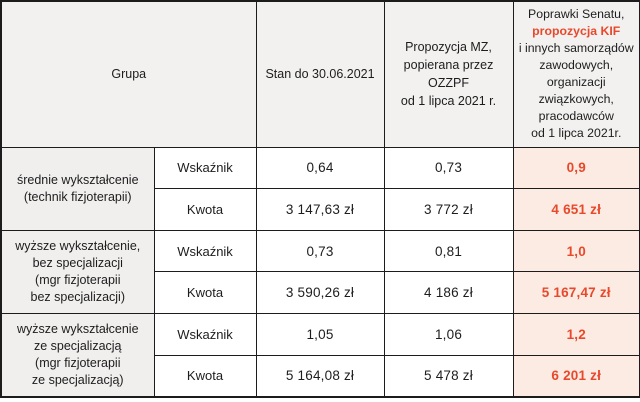 The image size is (640, 402). What do you see at coordinates (448, 209) in the screenshot?
I see `value-cell: 3 772 zł` at bounding box center [448, 209].